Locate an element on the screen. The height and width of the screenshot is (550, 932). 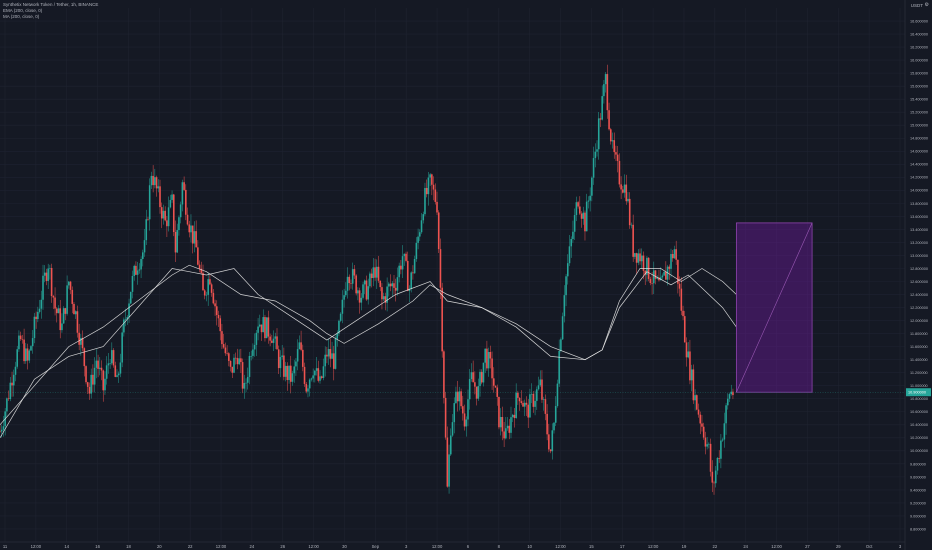
x-tick-label: 29 is located at coordinates (838, 546).